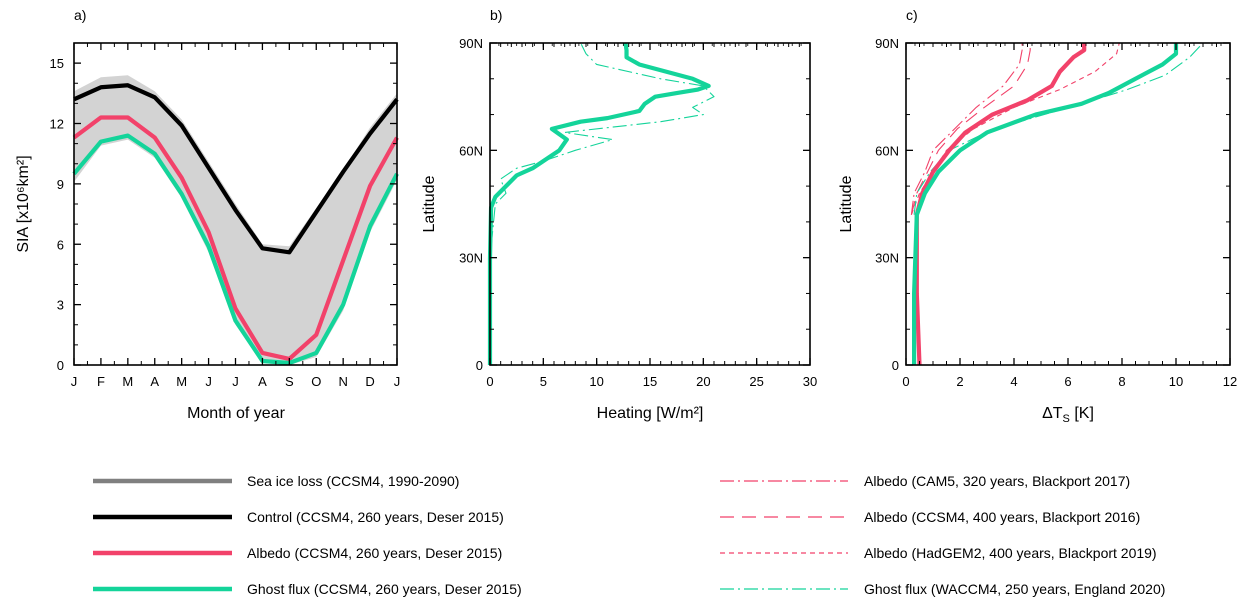  What do you see at coordinates (57, 124) in the screenshot?
I see `panel-a-ytick-label: 12` at bounding box center [57, 124].